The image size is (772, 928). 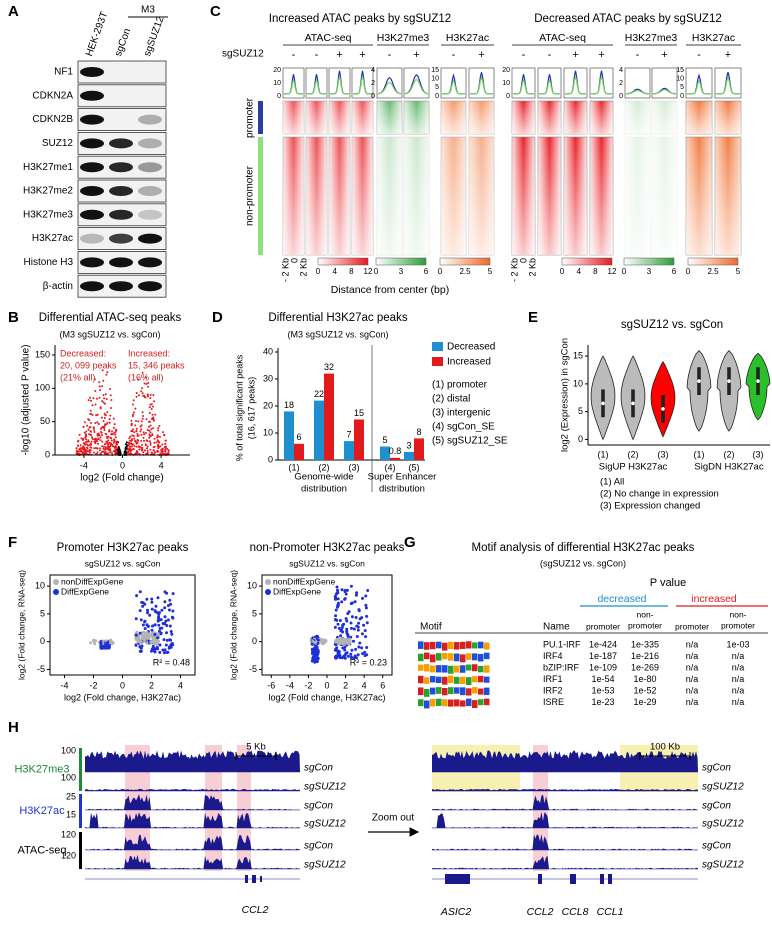 I want to click on distance-tick: 0, so click(x=523, y=260).